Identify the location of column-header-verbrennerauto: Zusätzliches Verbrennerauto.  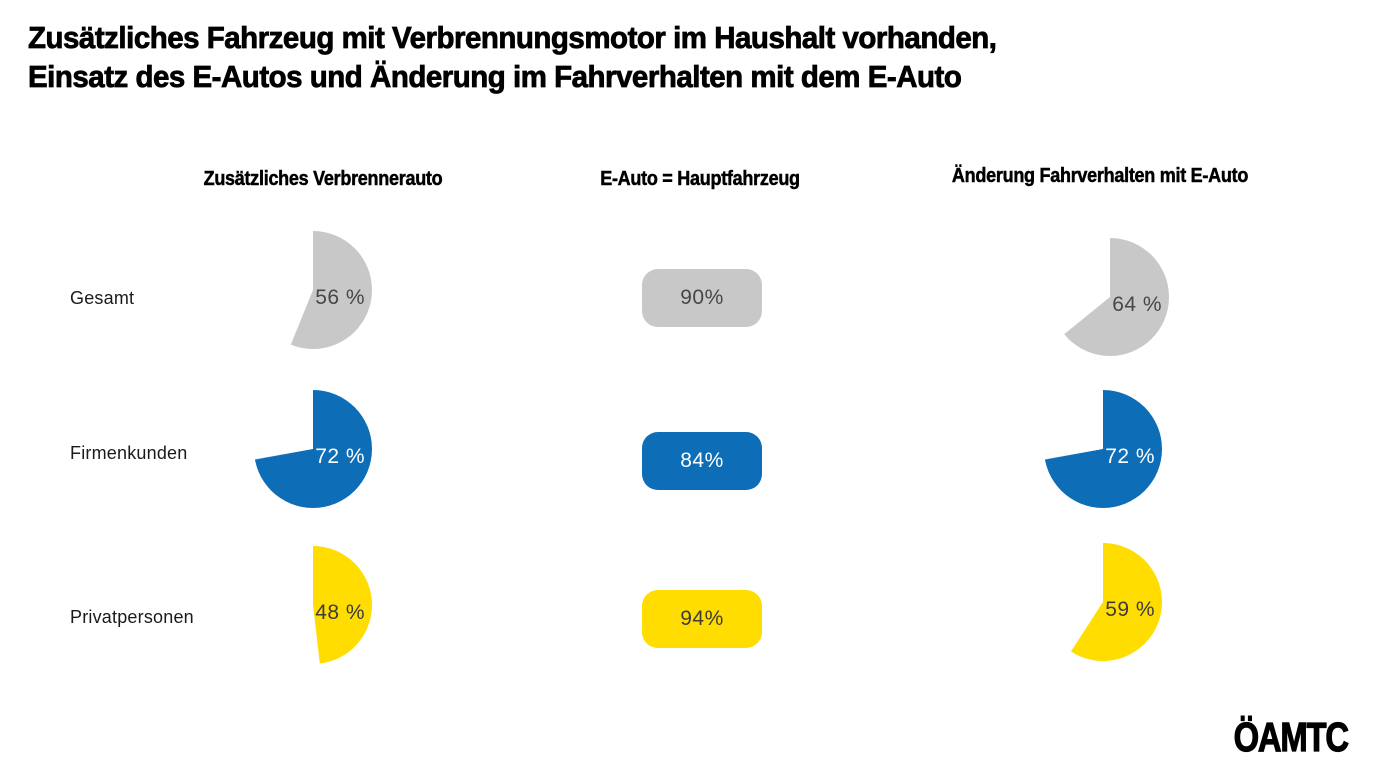
(323, 179).